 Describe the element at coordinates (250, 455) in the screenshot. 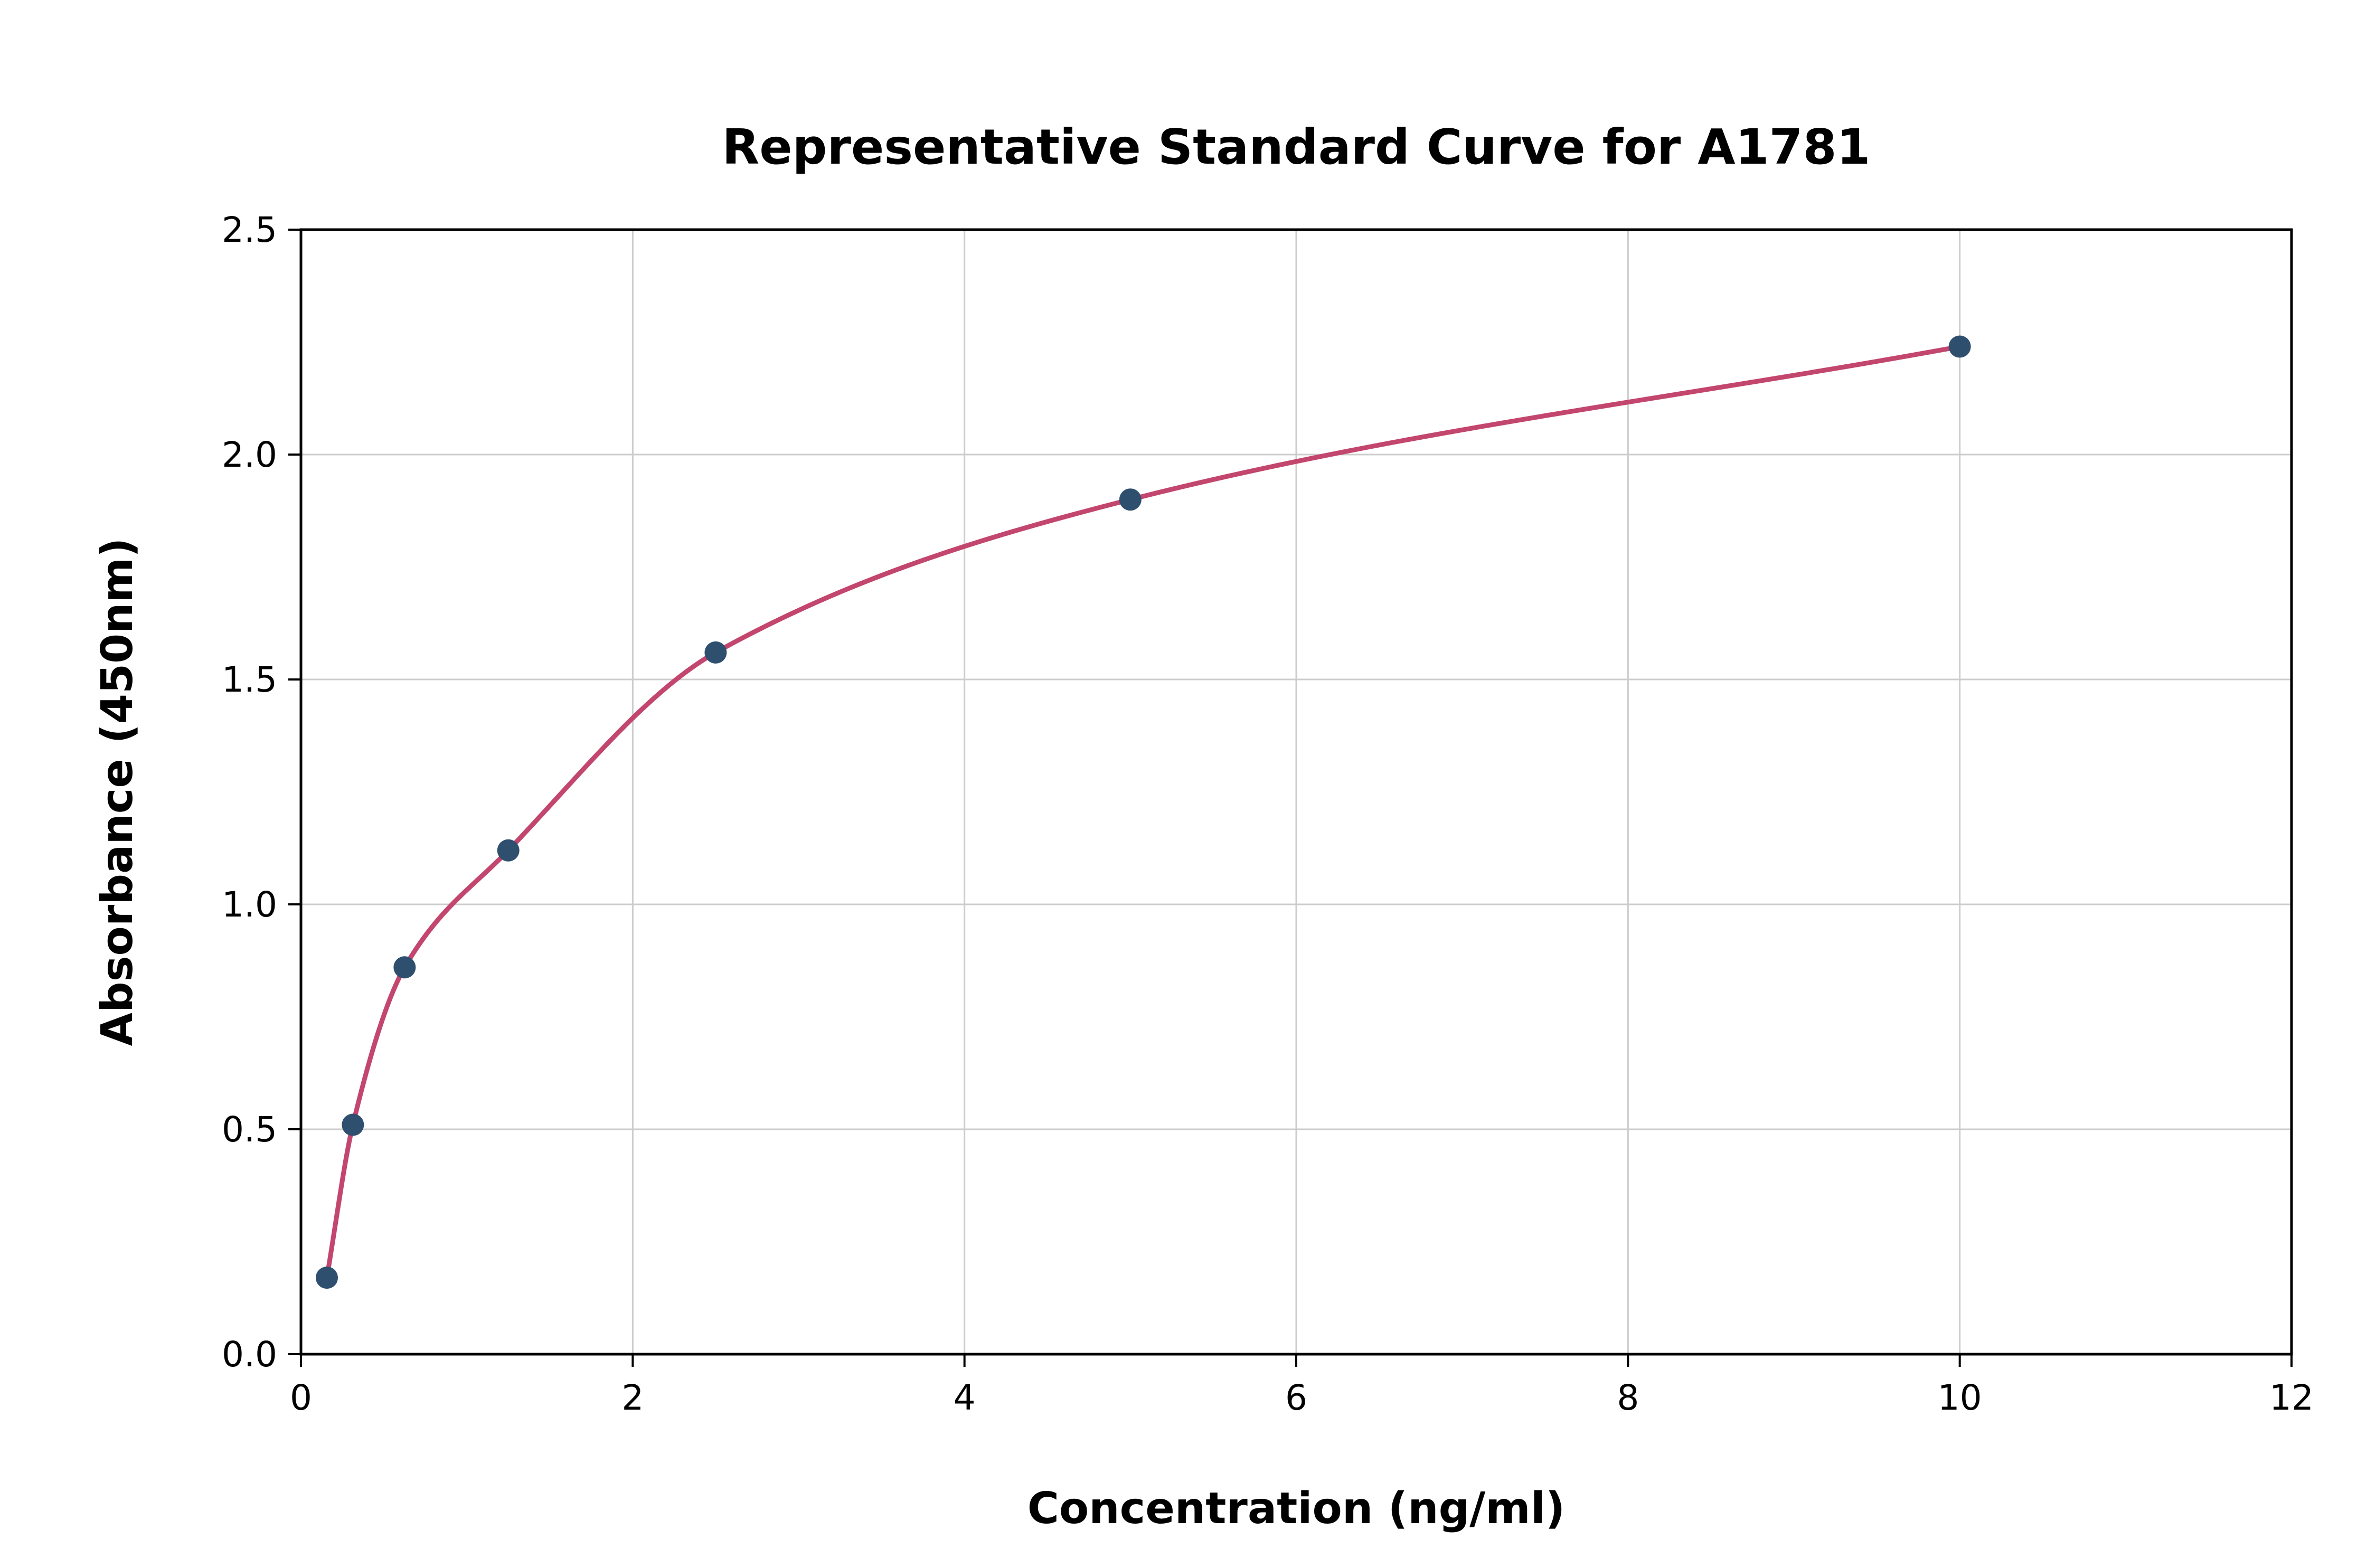

I see `y-tick-label: 2.0` at that location.